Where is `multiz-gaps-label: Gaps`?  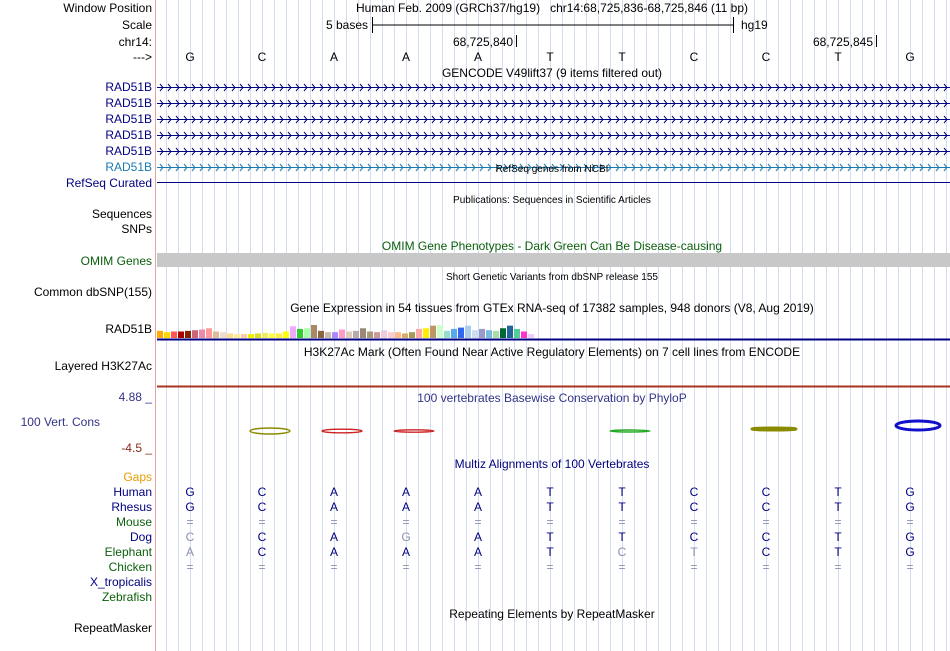
multiz-gaps-label: Gaps is located at coordinates (137, 477).